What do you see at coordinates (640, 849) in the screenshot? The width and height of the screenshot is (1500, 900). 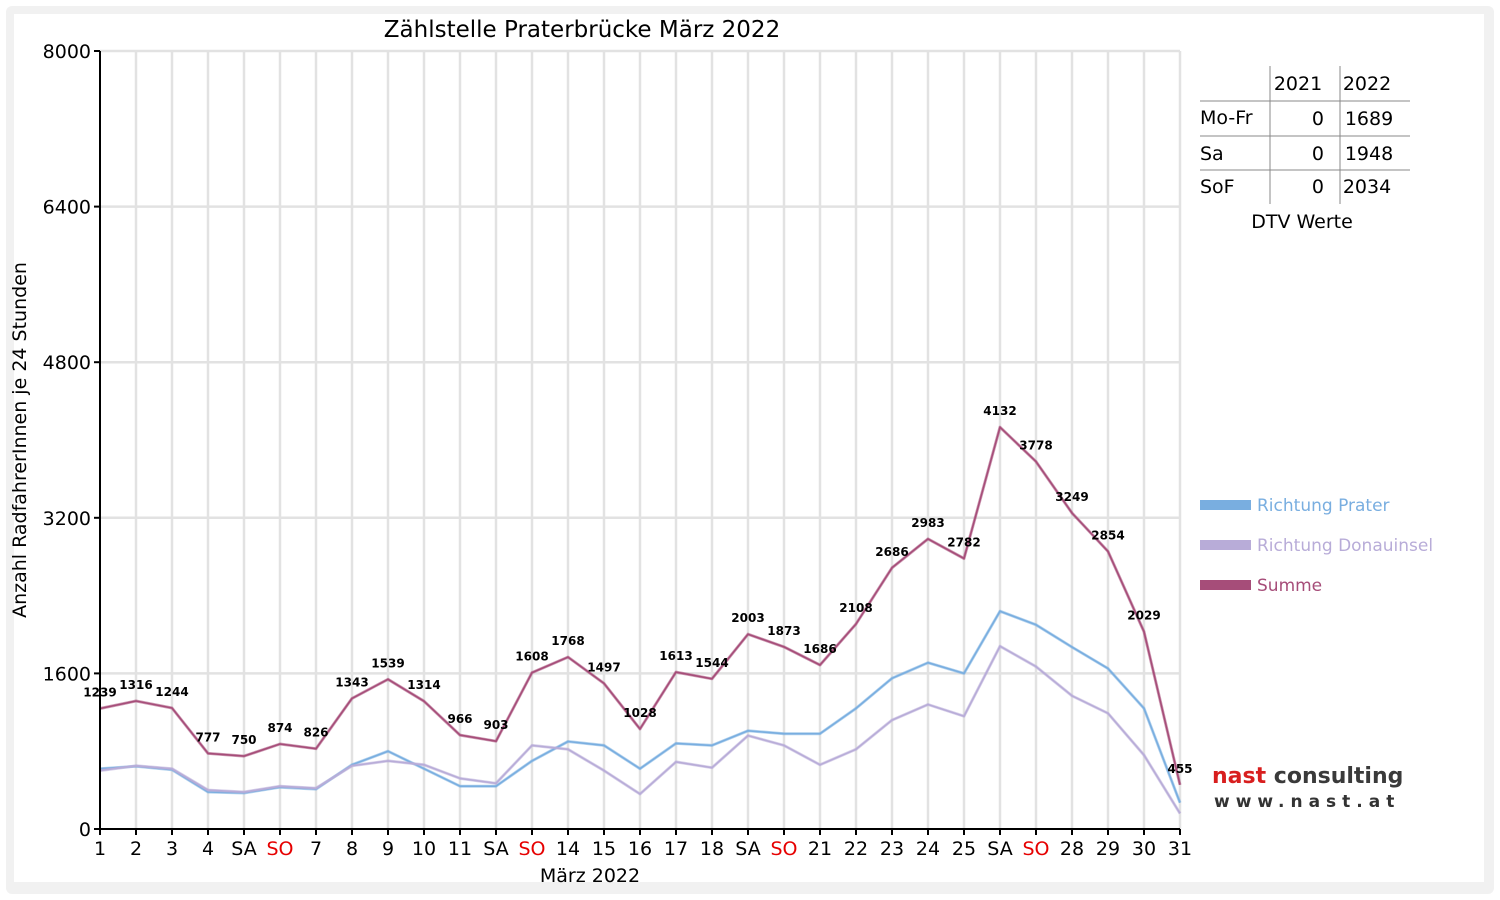 I see `x-tick-label: 16` at bounding box center [640, 849].